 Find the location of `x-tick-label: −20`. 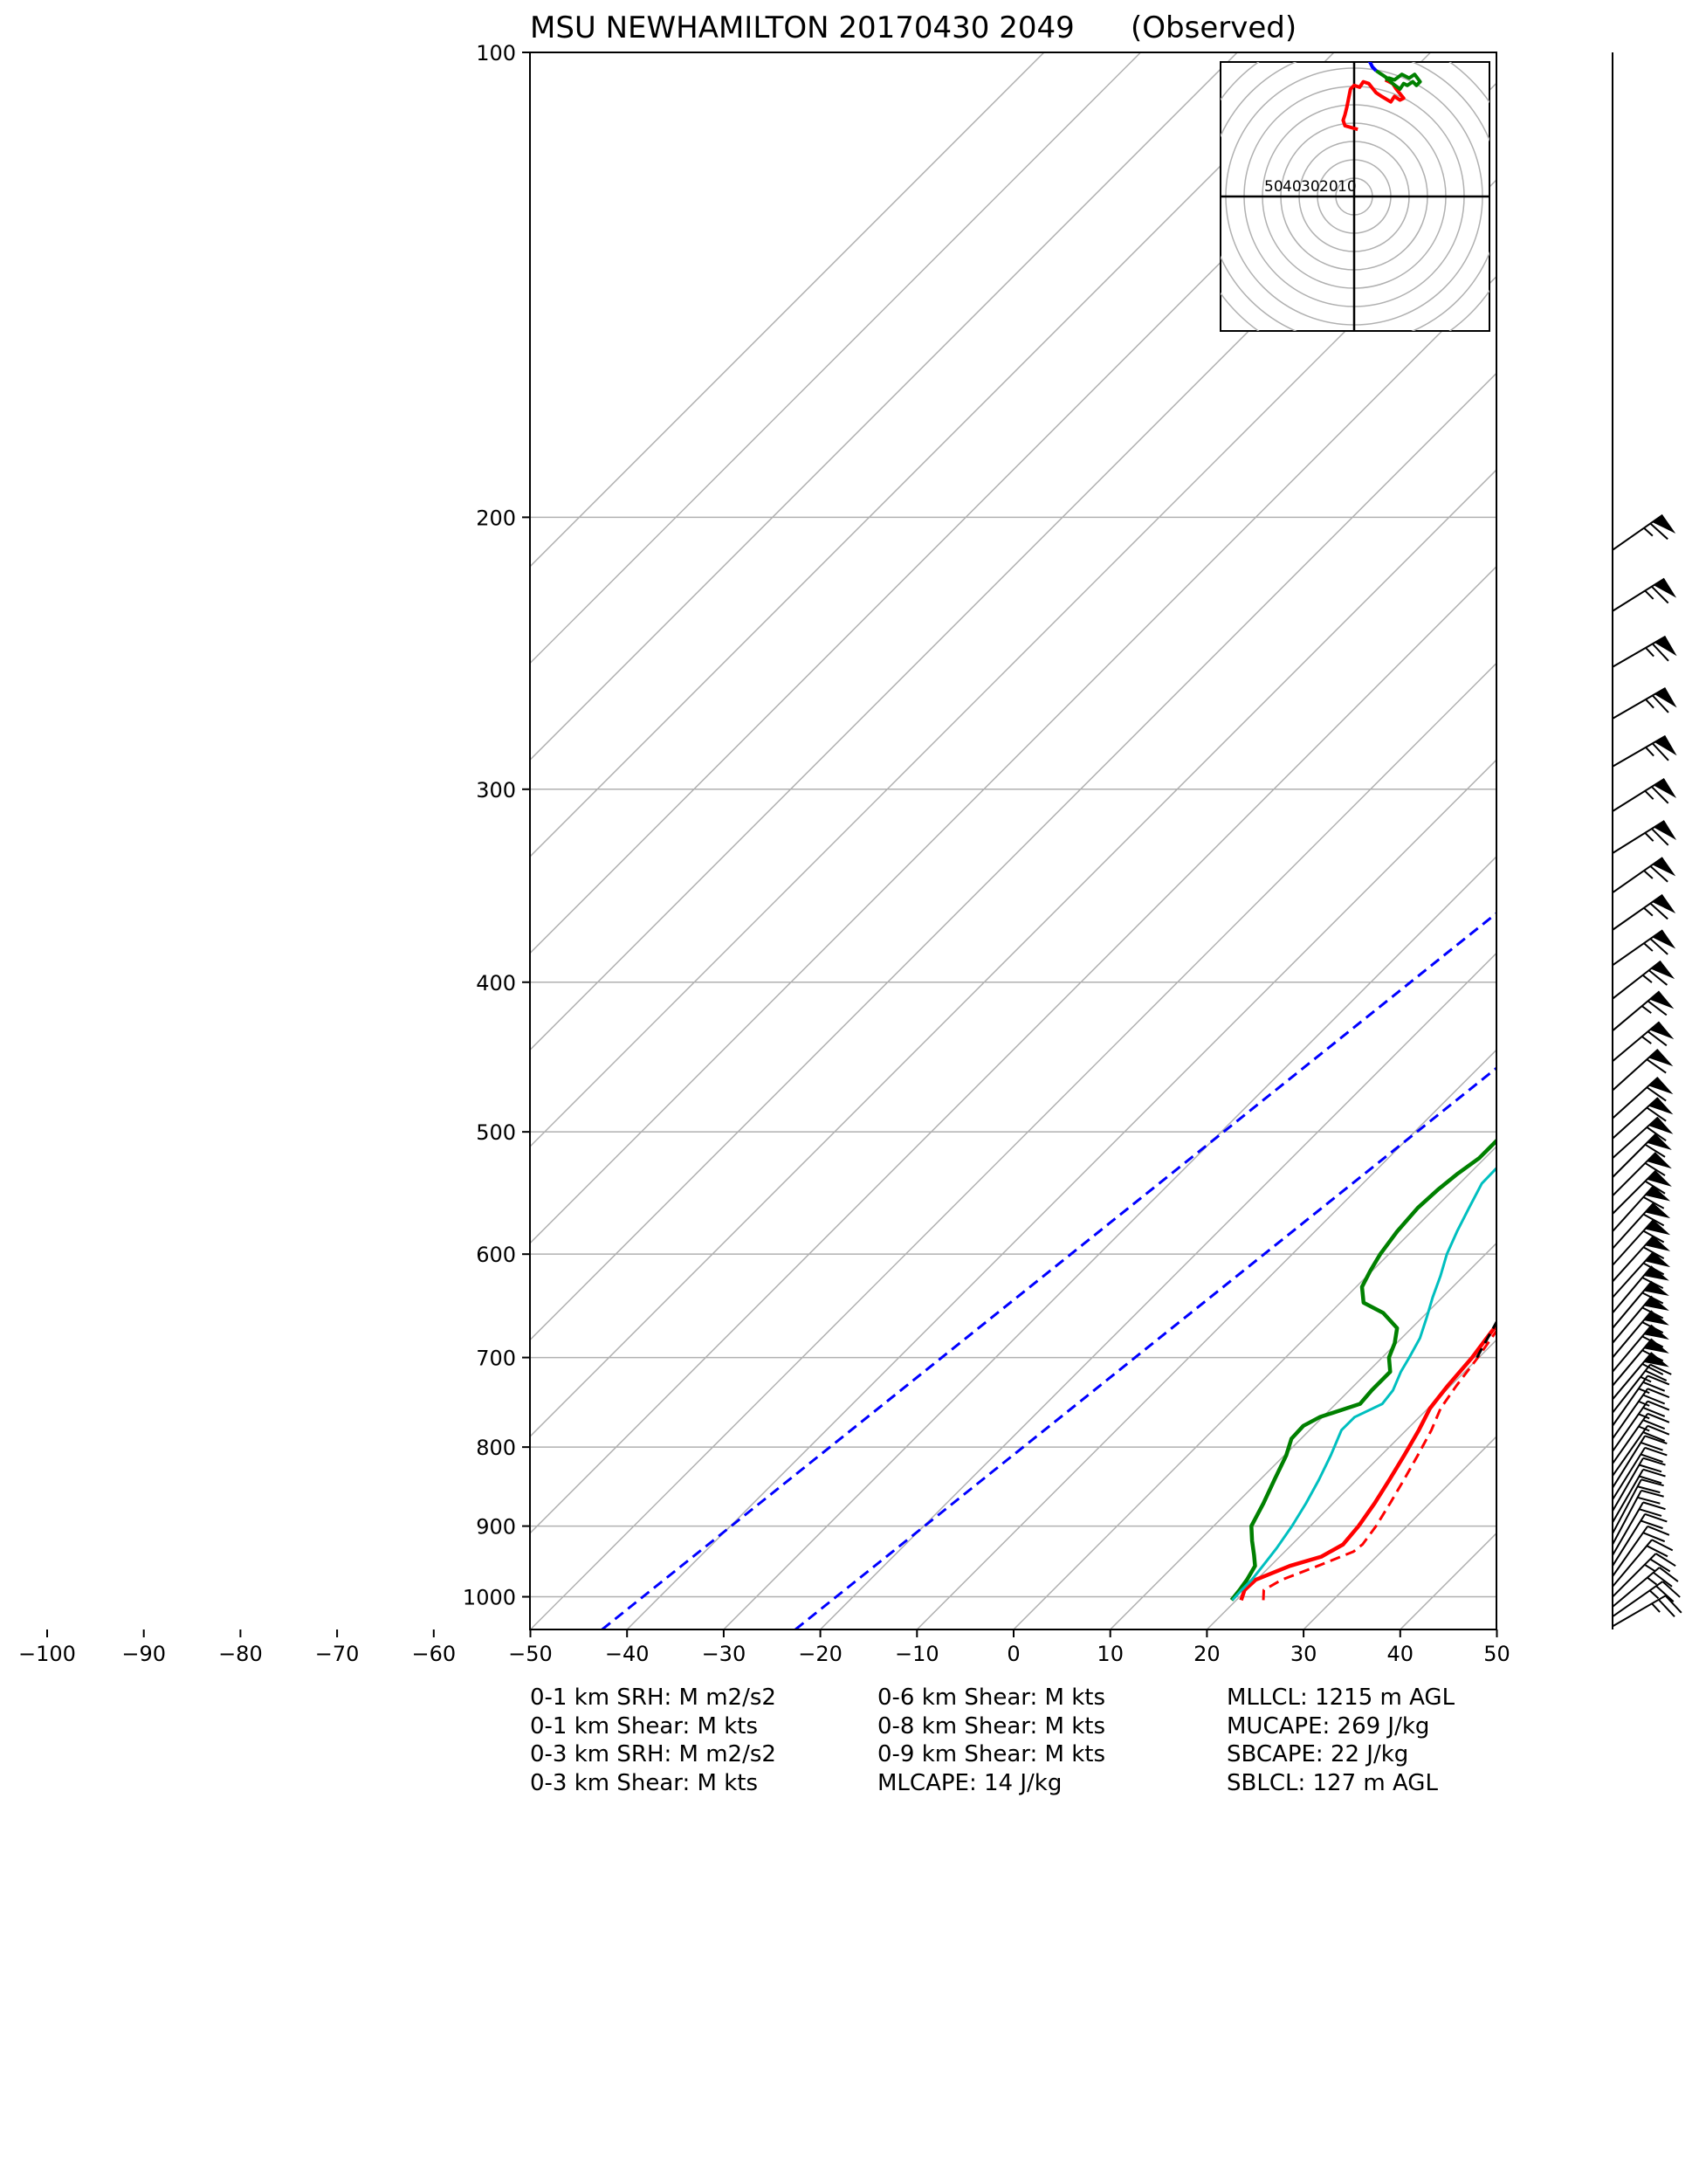

x-tick-label: −20 is located at coordinates (820, 1654).